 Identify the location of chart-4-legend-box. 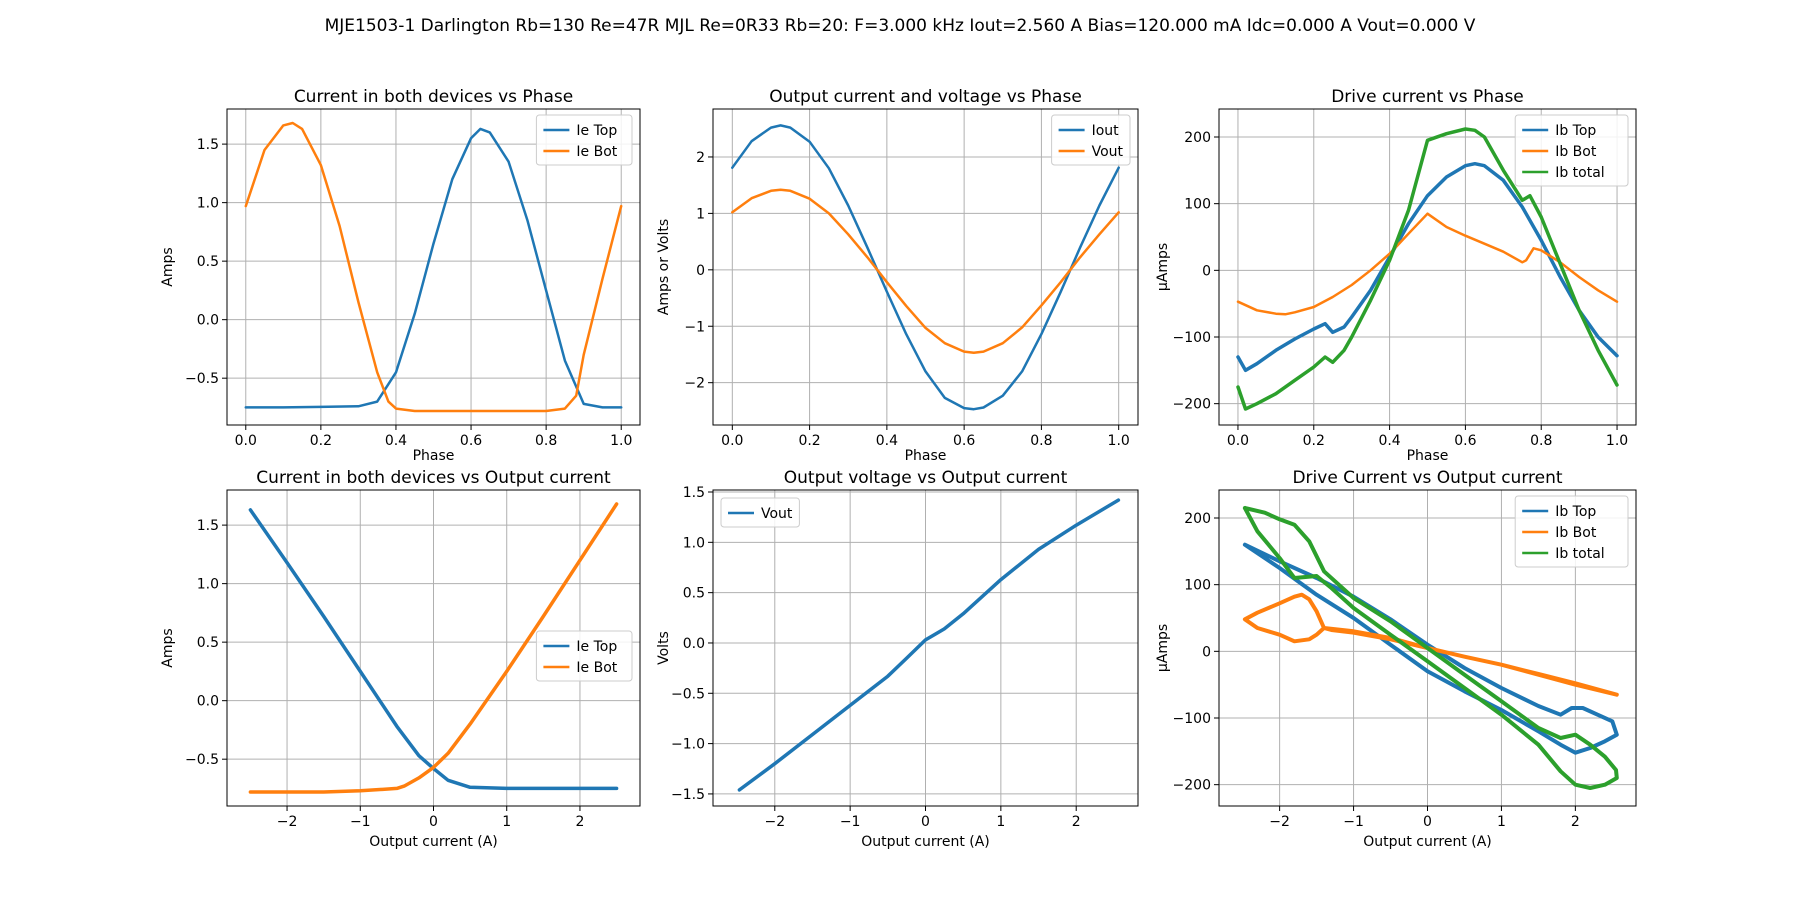
(584, 656).